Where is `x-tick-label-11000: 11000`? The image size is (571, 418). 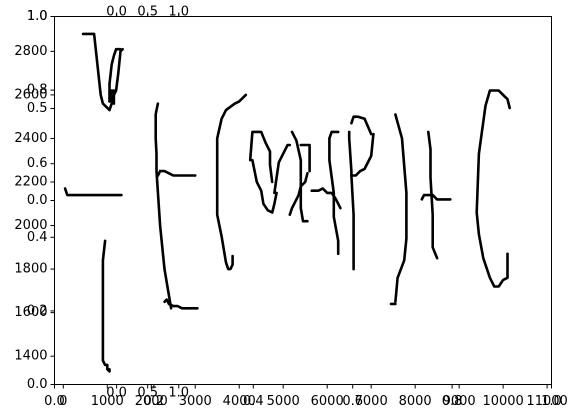
x-tick-label-11000: 11000 is located at coordinates (546, 401).